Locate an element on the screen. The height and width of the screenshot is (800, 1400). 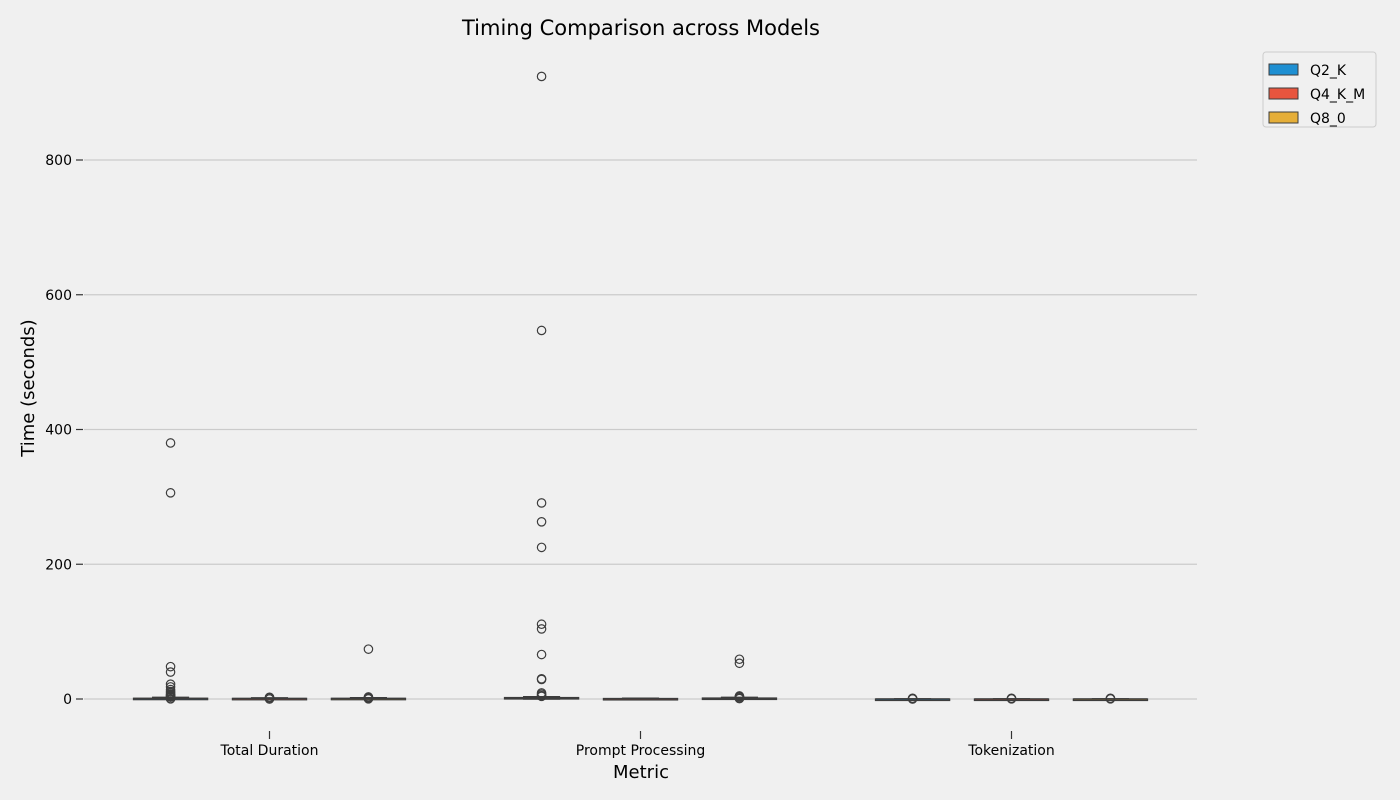
legend-label: Q2_K is located at coordinates (1328, 71).